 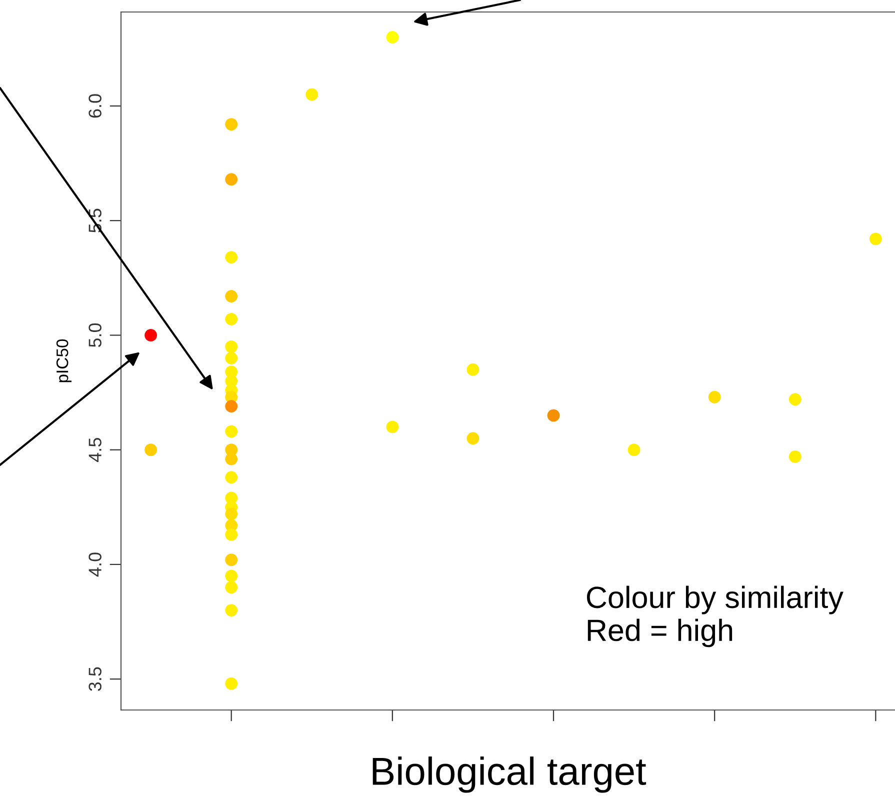 I want to click on annotation: Colour by similarity Red = high, so click(x=715, y=617).